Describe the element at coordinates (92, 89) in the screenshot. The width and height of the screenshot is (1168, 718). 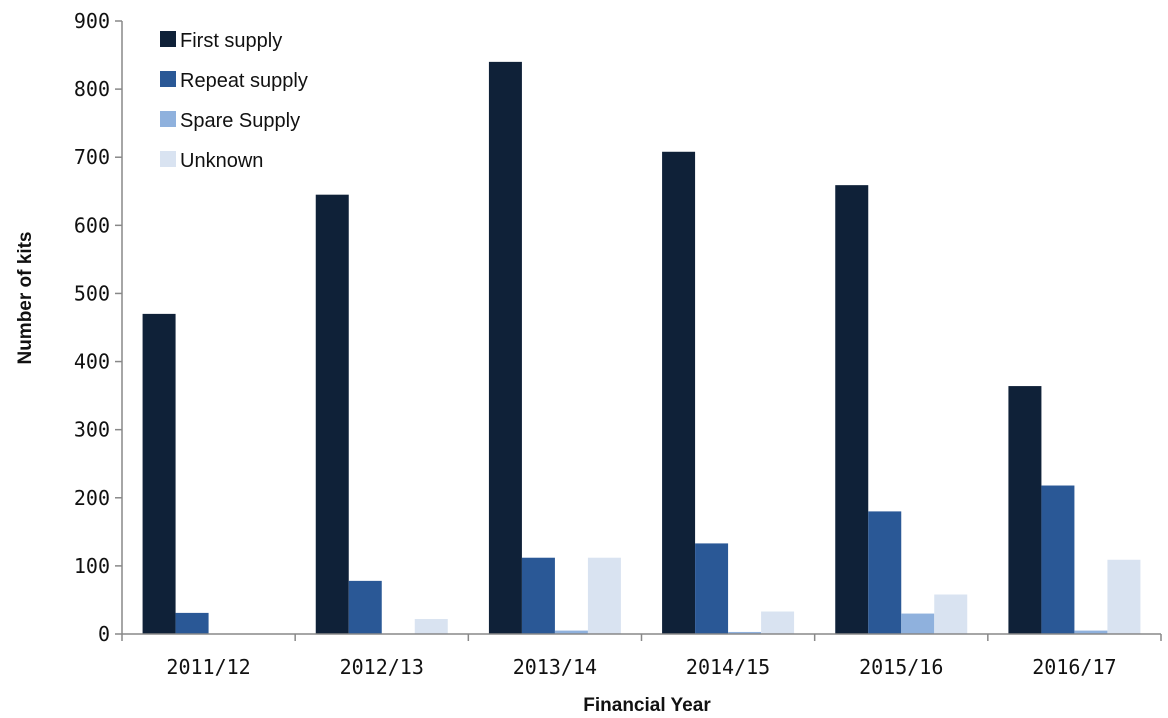
I see `y-tick-label: 800` at that location.